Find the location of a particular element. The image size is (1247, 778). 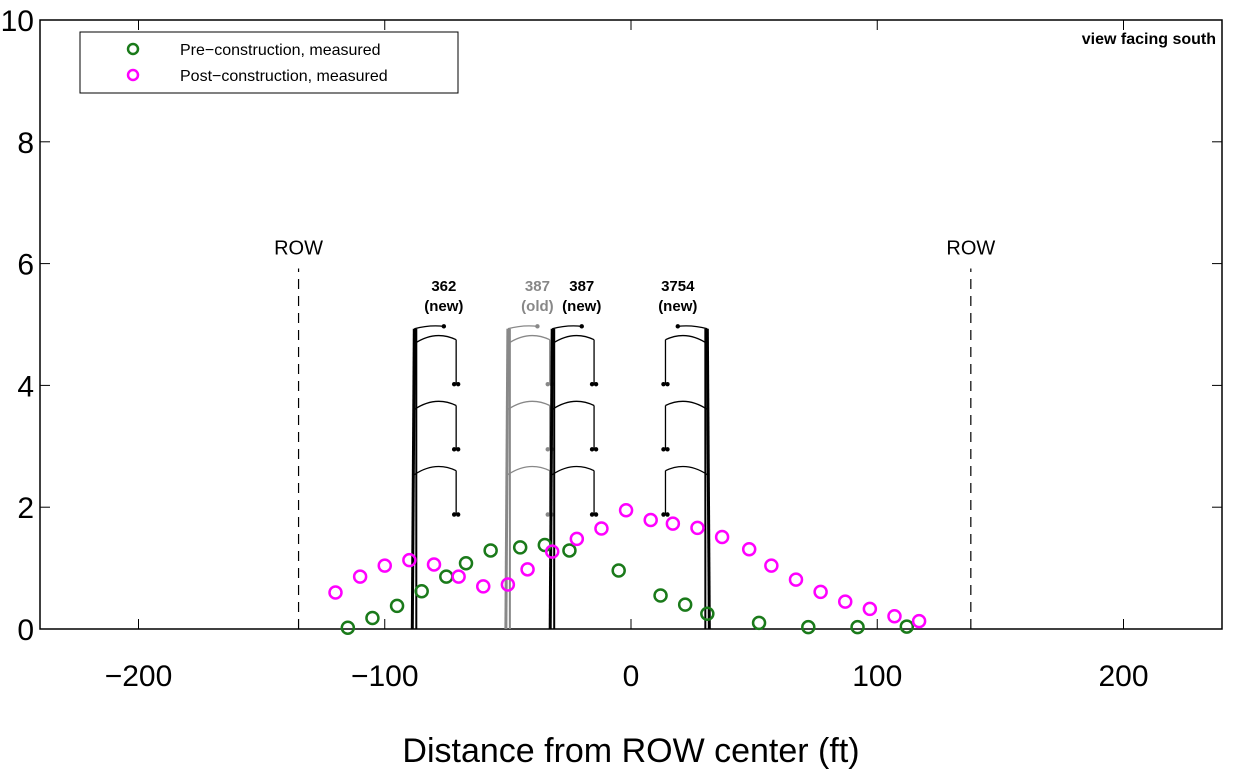

legend-box is located at coordinates (269, 62).